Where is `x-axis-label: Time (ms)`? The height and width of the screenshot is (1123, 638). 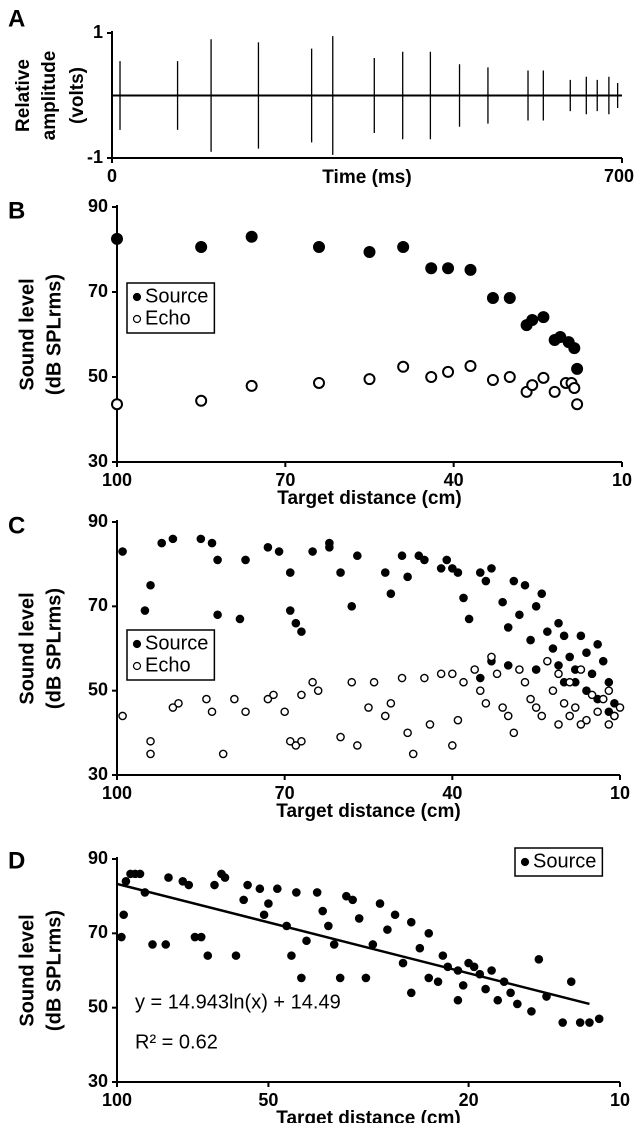
x-axis-label: Time (ms) is located at coordinates (366, 177).